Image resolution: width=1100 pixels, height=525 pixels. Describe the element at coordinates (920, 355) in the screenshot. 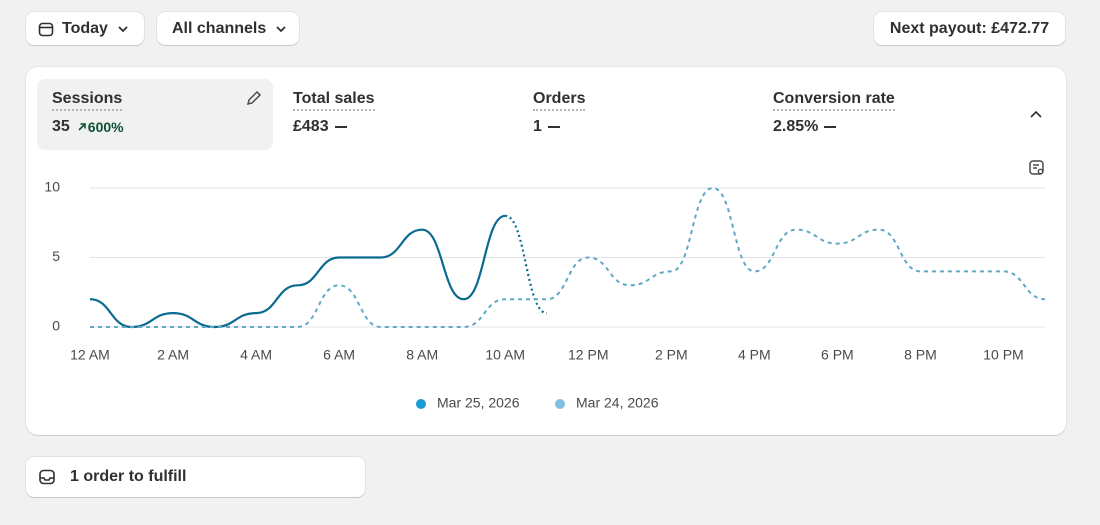

I see `x-tick-label: 8 PM` at that location.